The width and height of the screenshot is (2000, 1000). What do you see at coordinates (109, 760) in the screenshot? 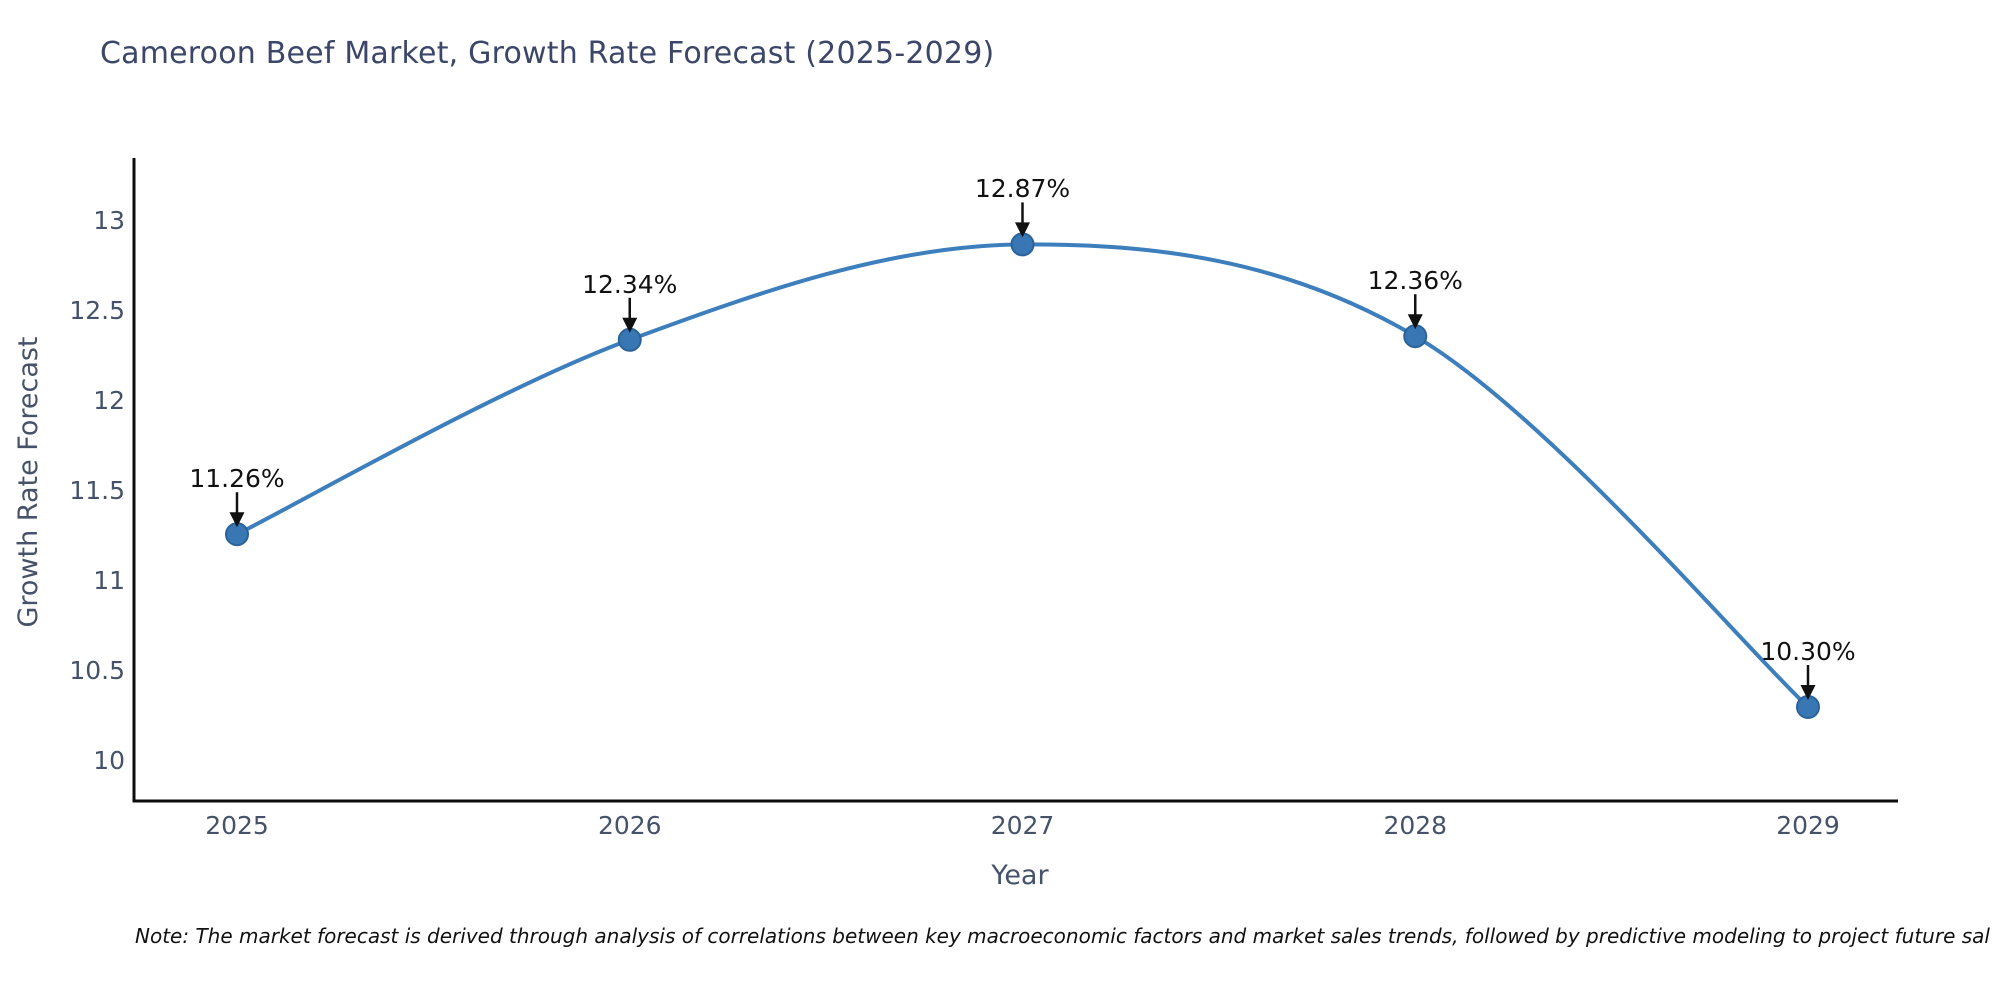
I see `y-tick-label: 10` at bounding box center [109, 760].